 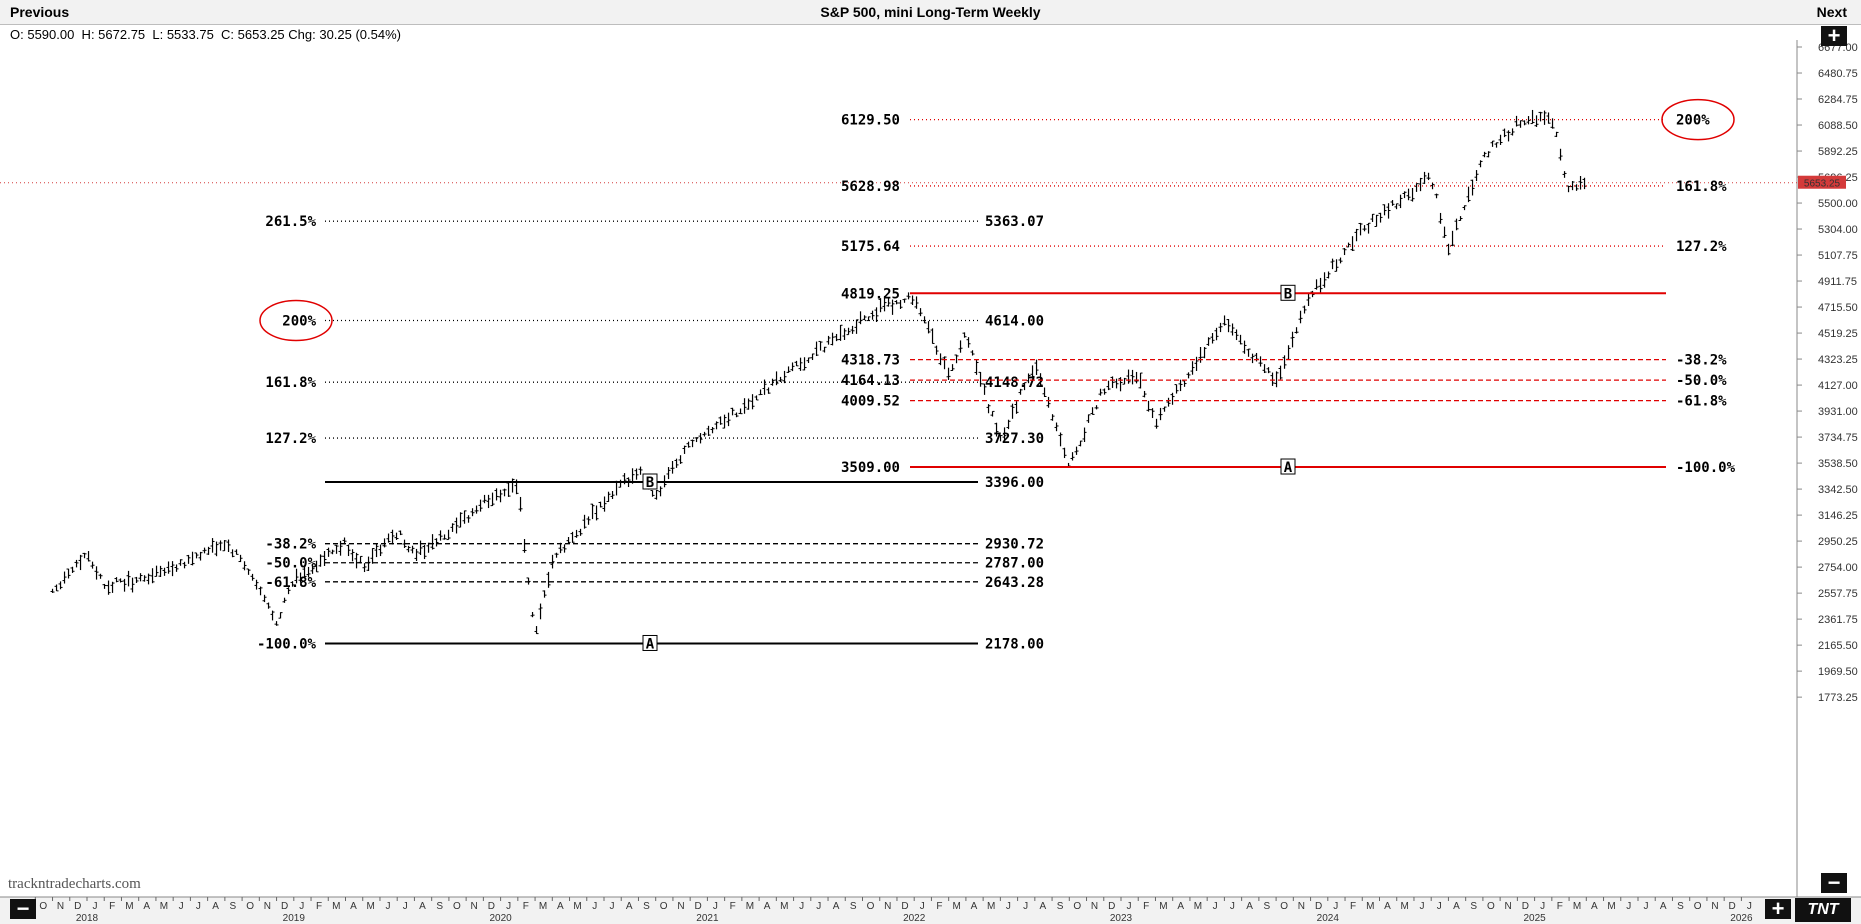 I want to click on chart-title: S&P 500, mini Long-Term Weekly, so click(x=930, y=12).